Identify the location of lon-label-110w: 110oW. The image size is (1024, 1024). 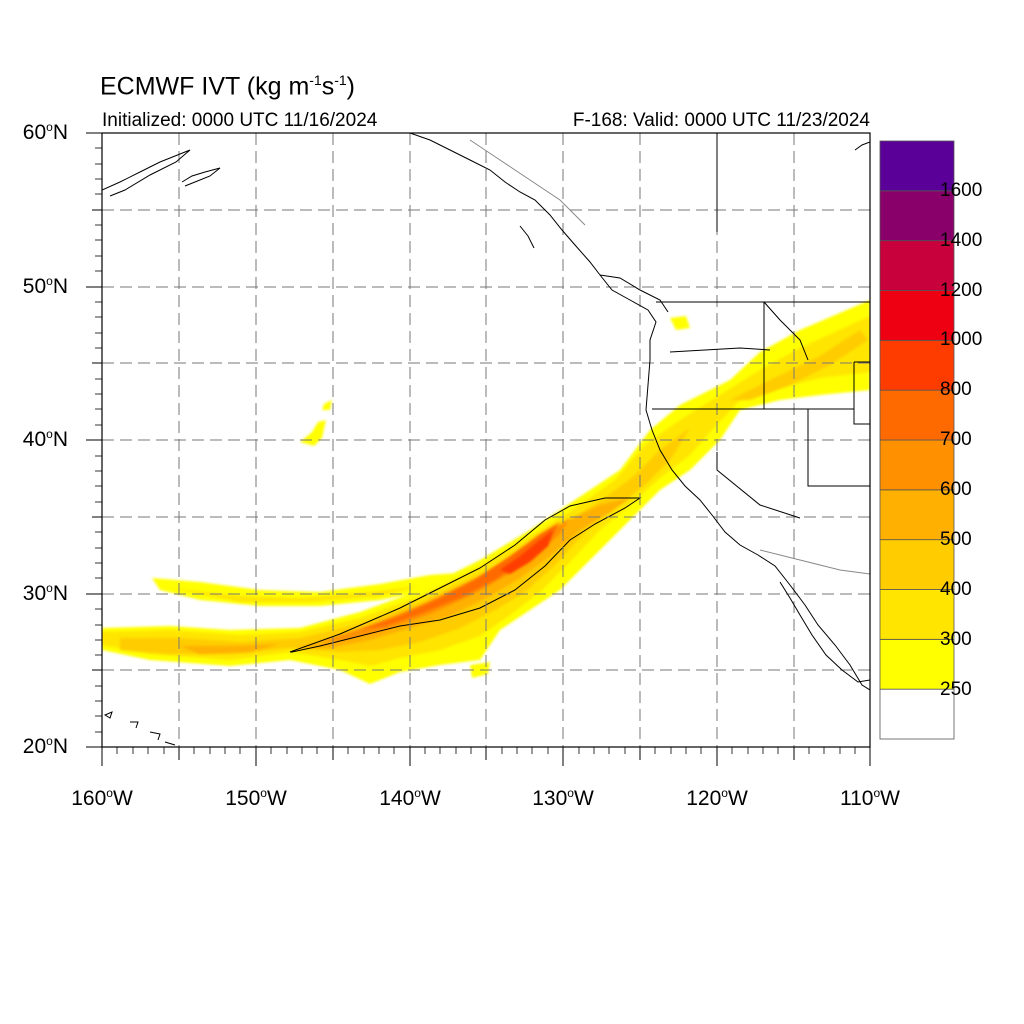
(870, 798).